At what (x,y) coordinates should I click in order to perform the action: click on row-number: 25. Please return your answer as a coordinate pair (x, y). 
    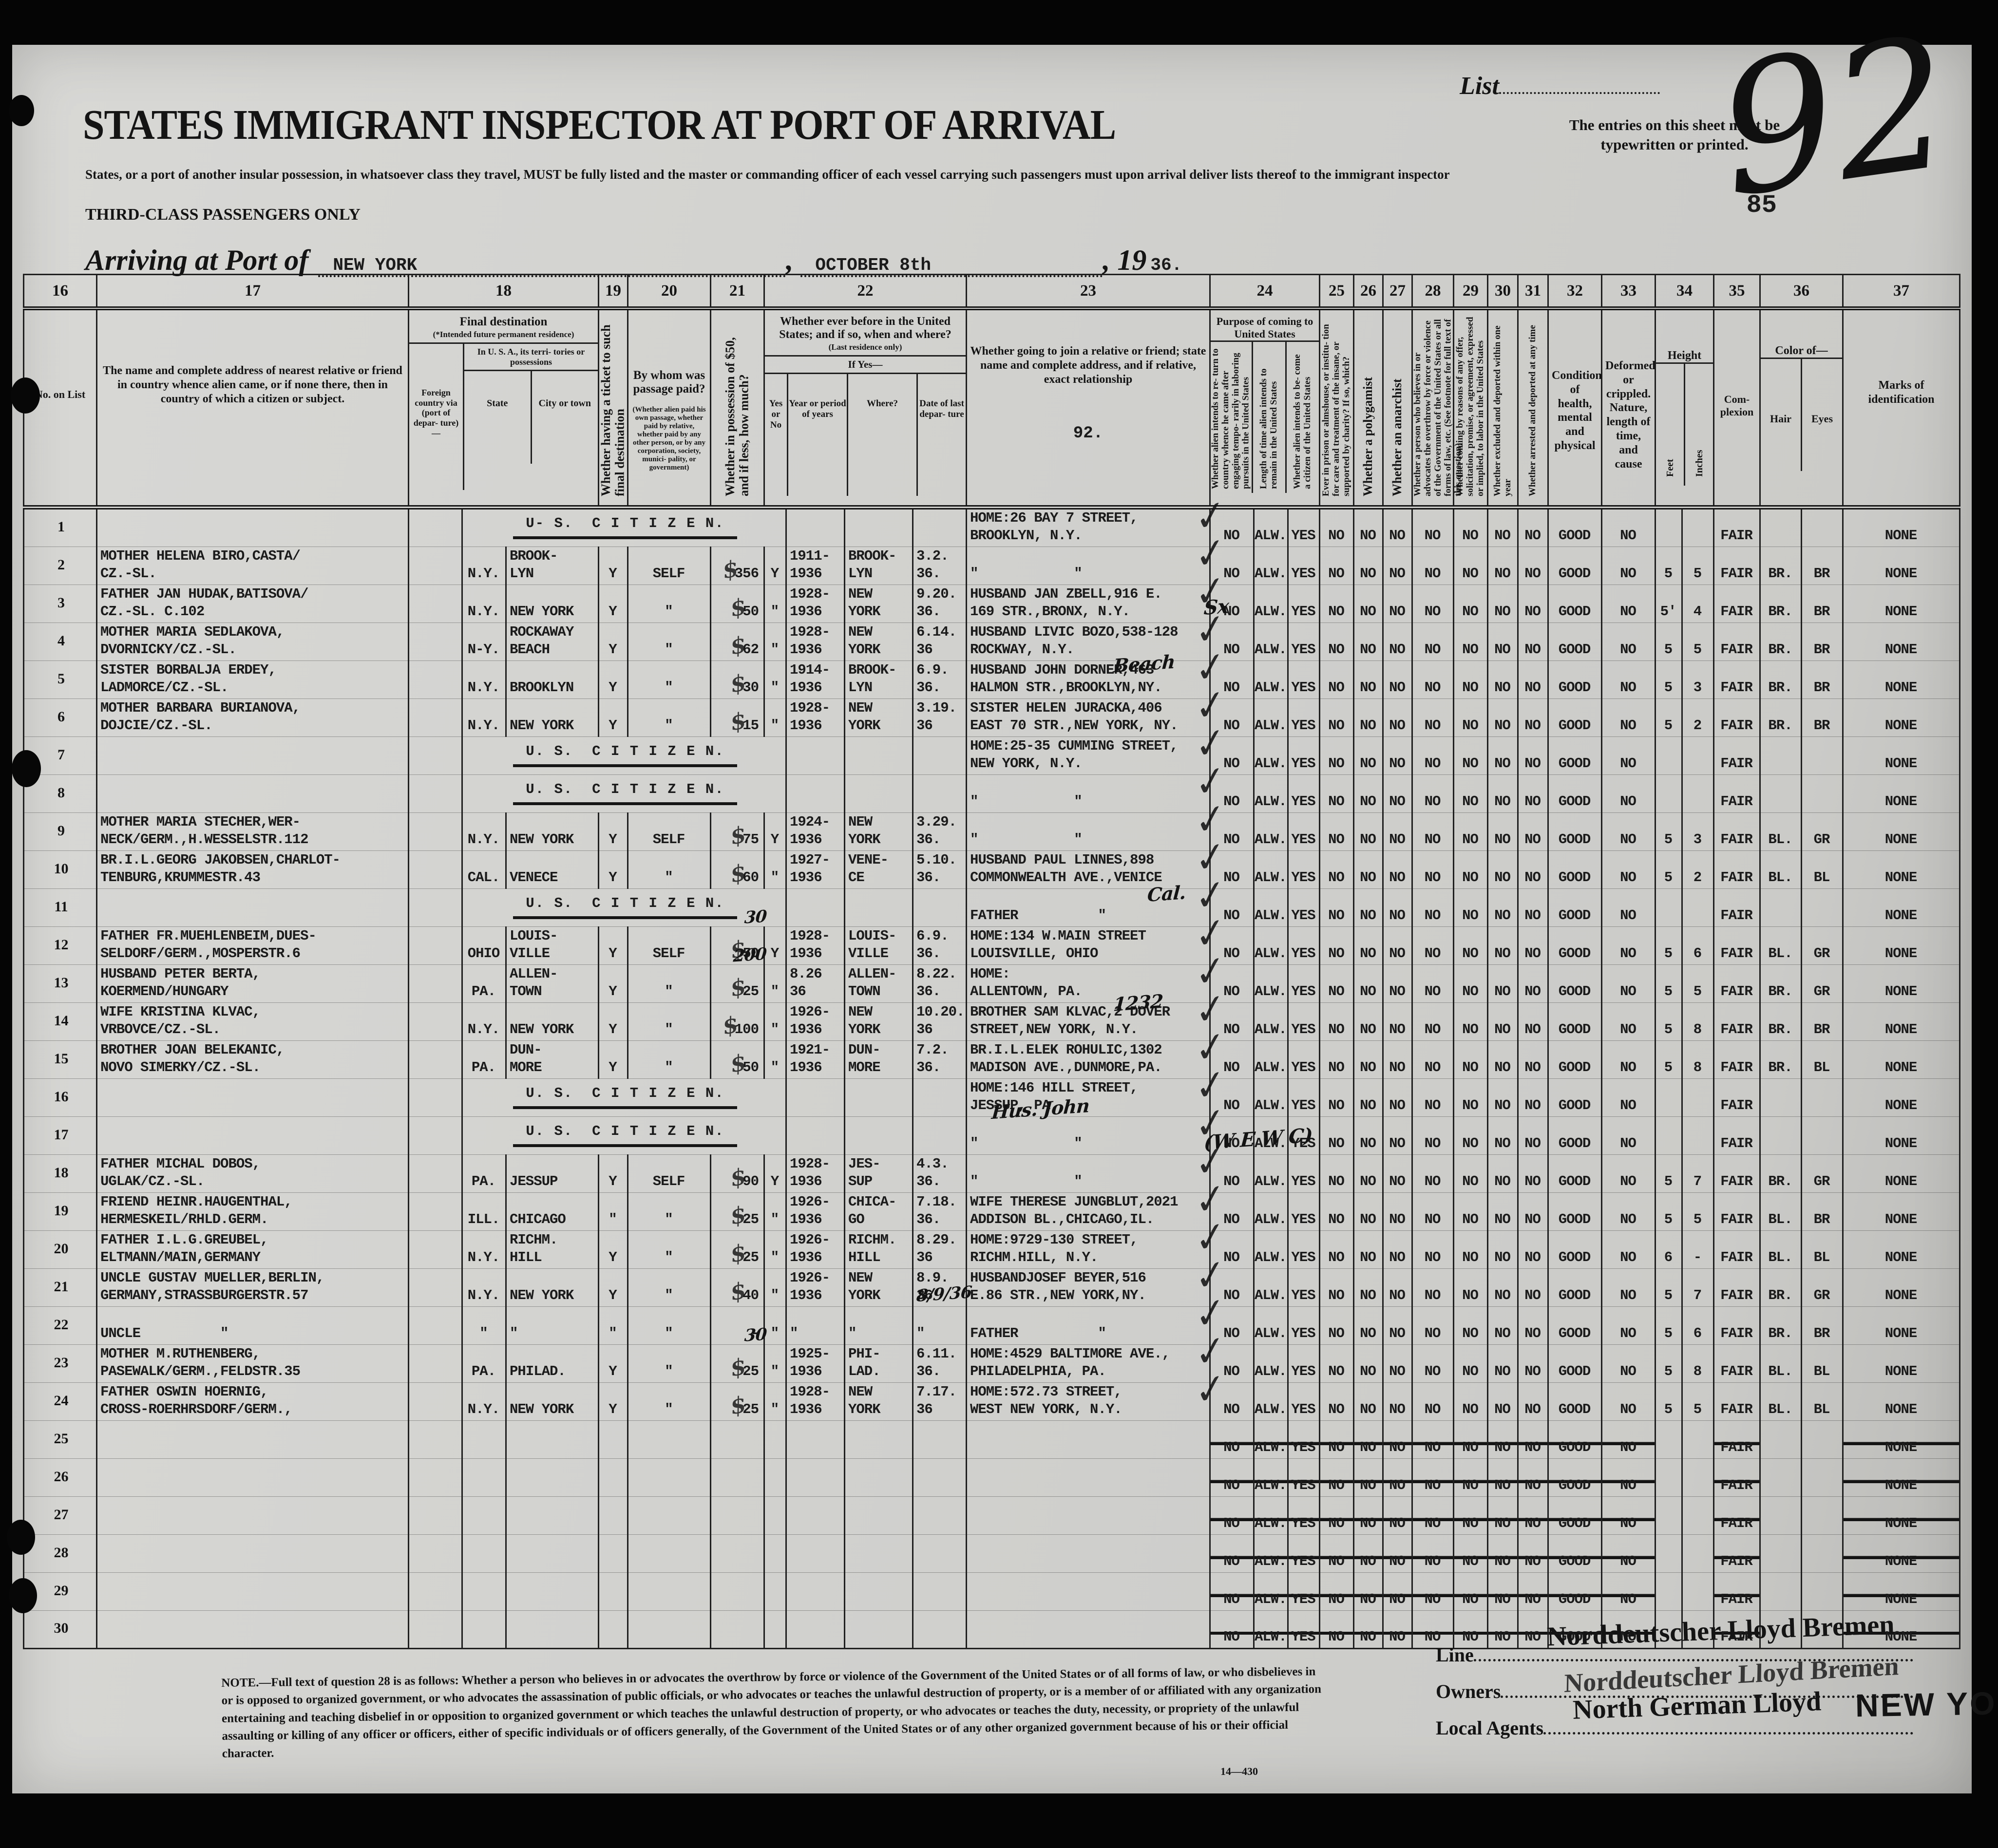
    Looking at the image, I should click on (60, 1440).